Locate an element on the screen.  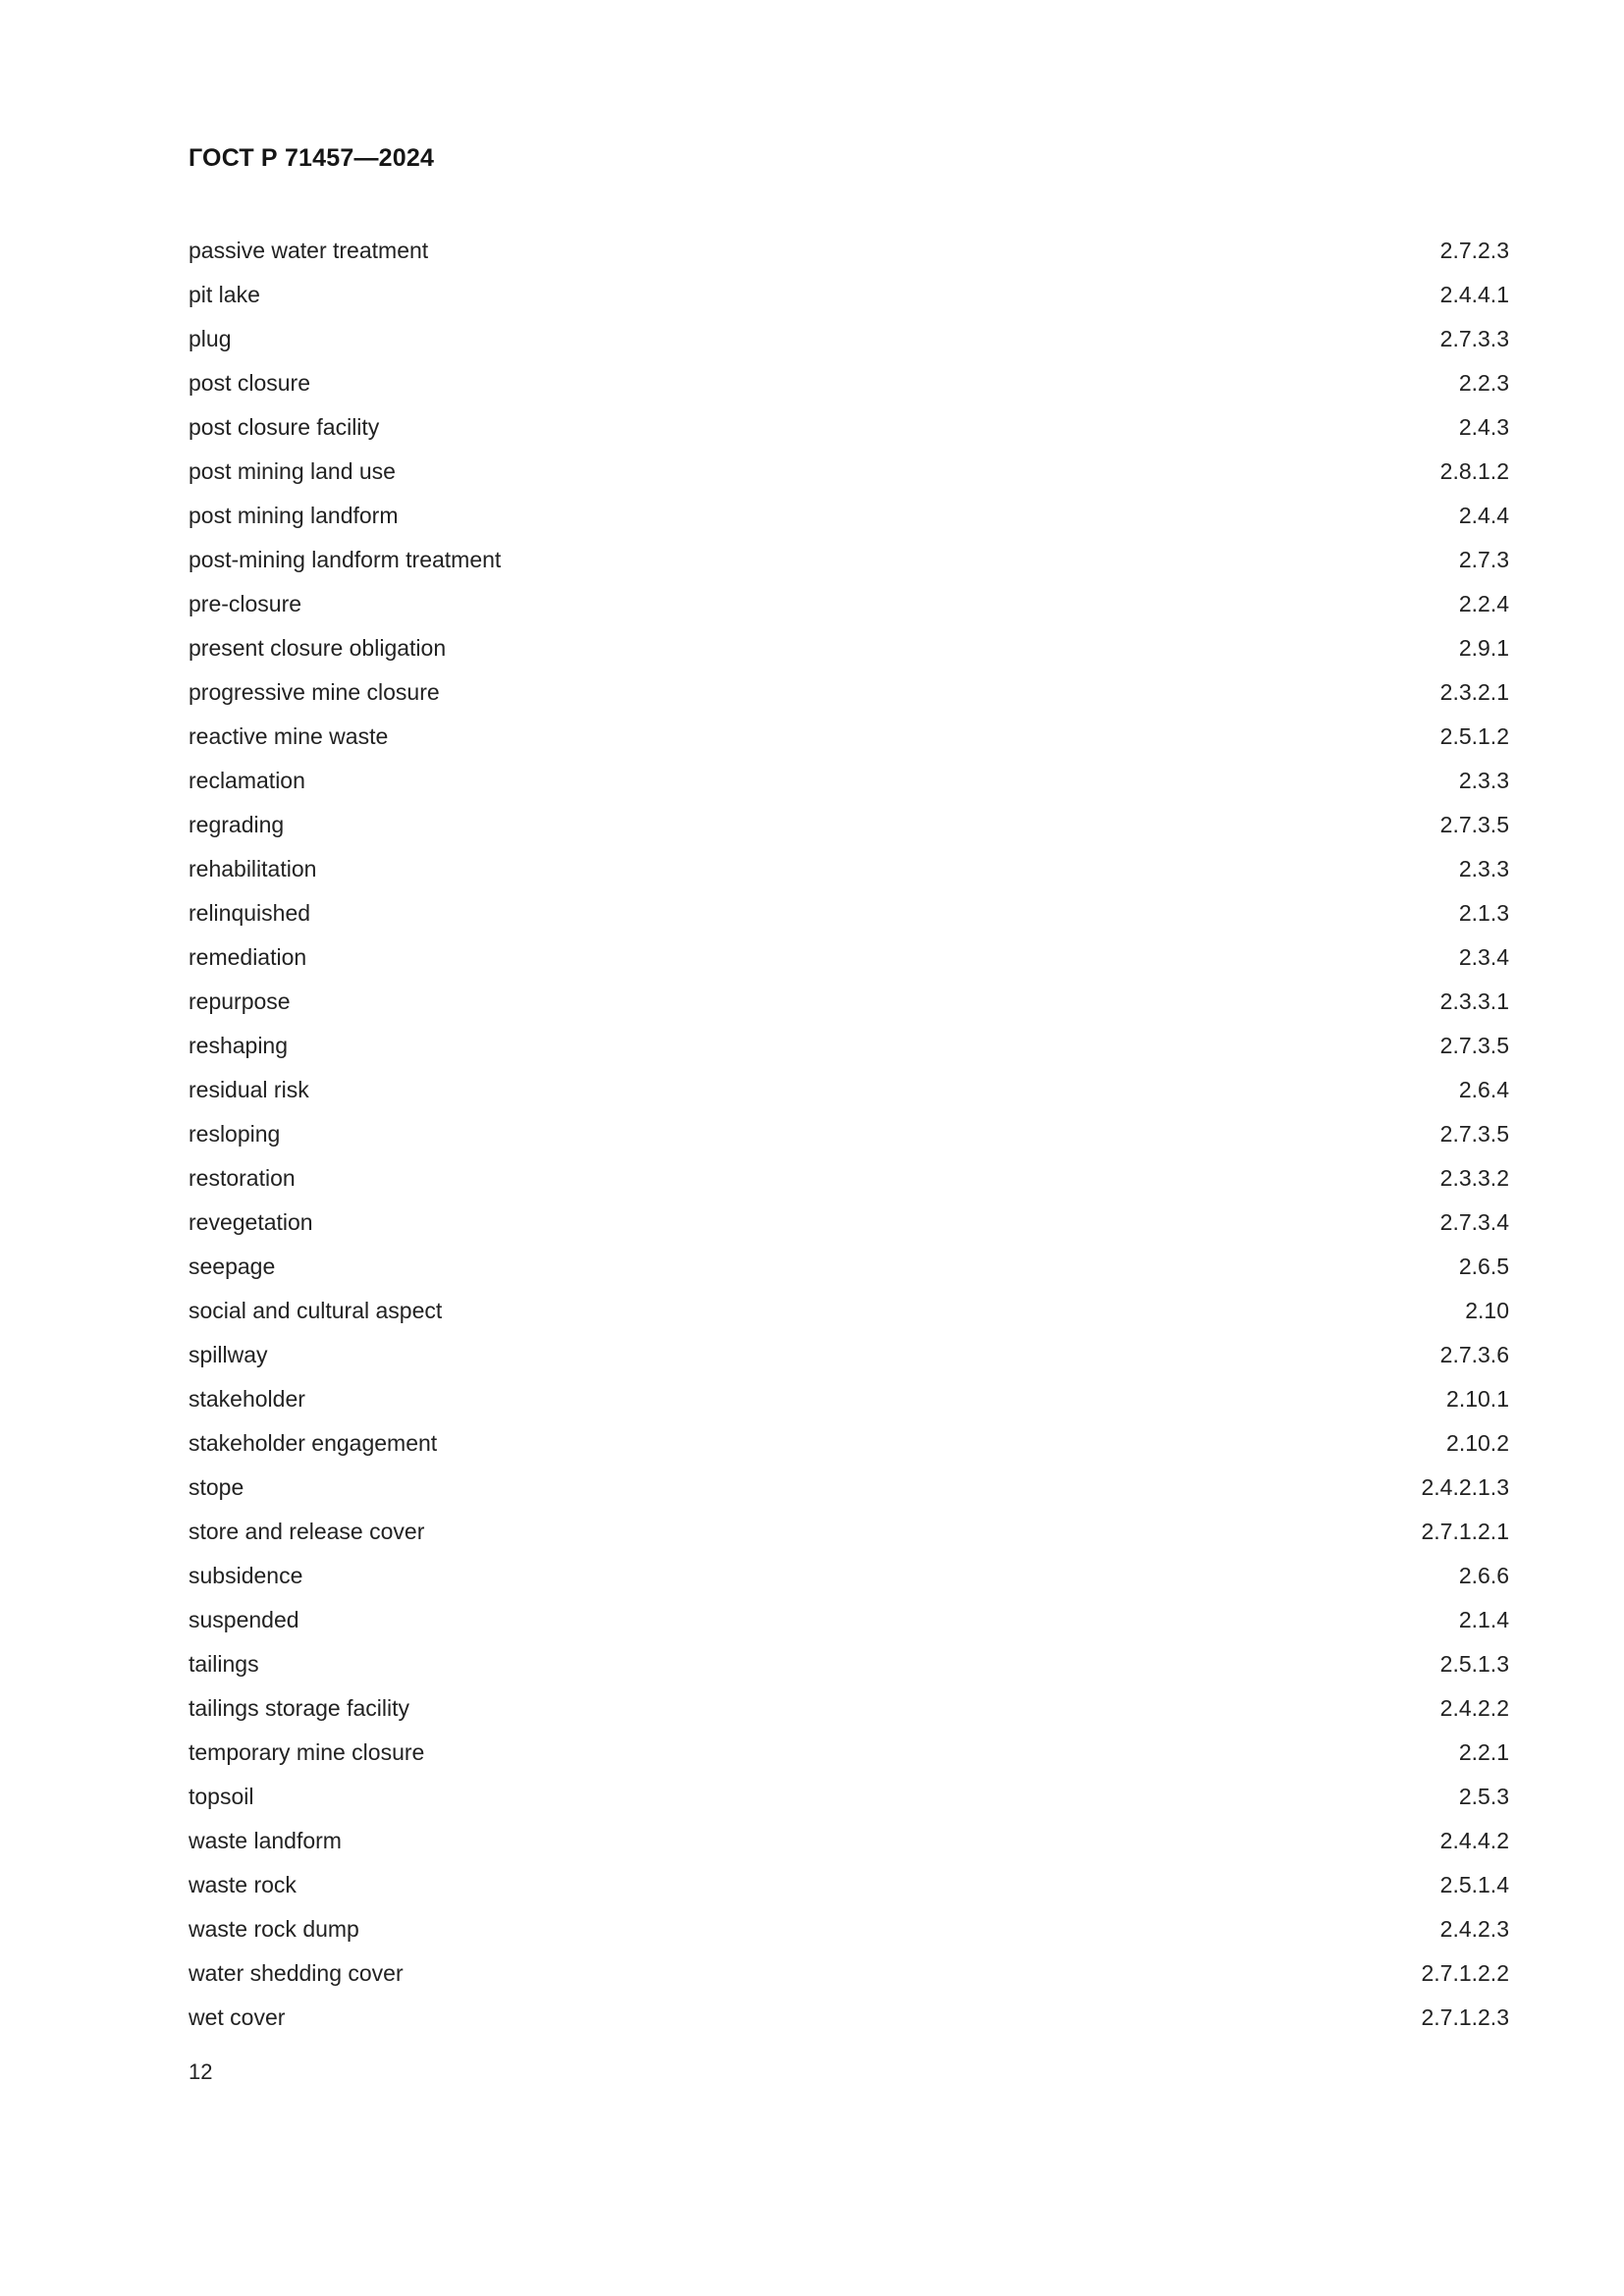
index-reference-number: 2.3.3.1 is located at coordinates (1474, 1001).